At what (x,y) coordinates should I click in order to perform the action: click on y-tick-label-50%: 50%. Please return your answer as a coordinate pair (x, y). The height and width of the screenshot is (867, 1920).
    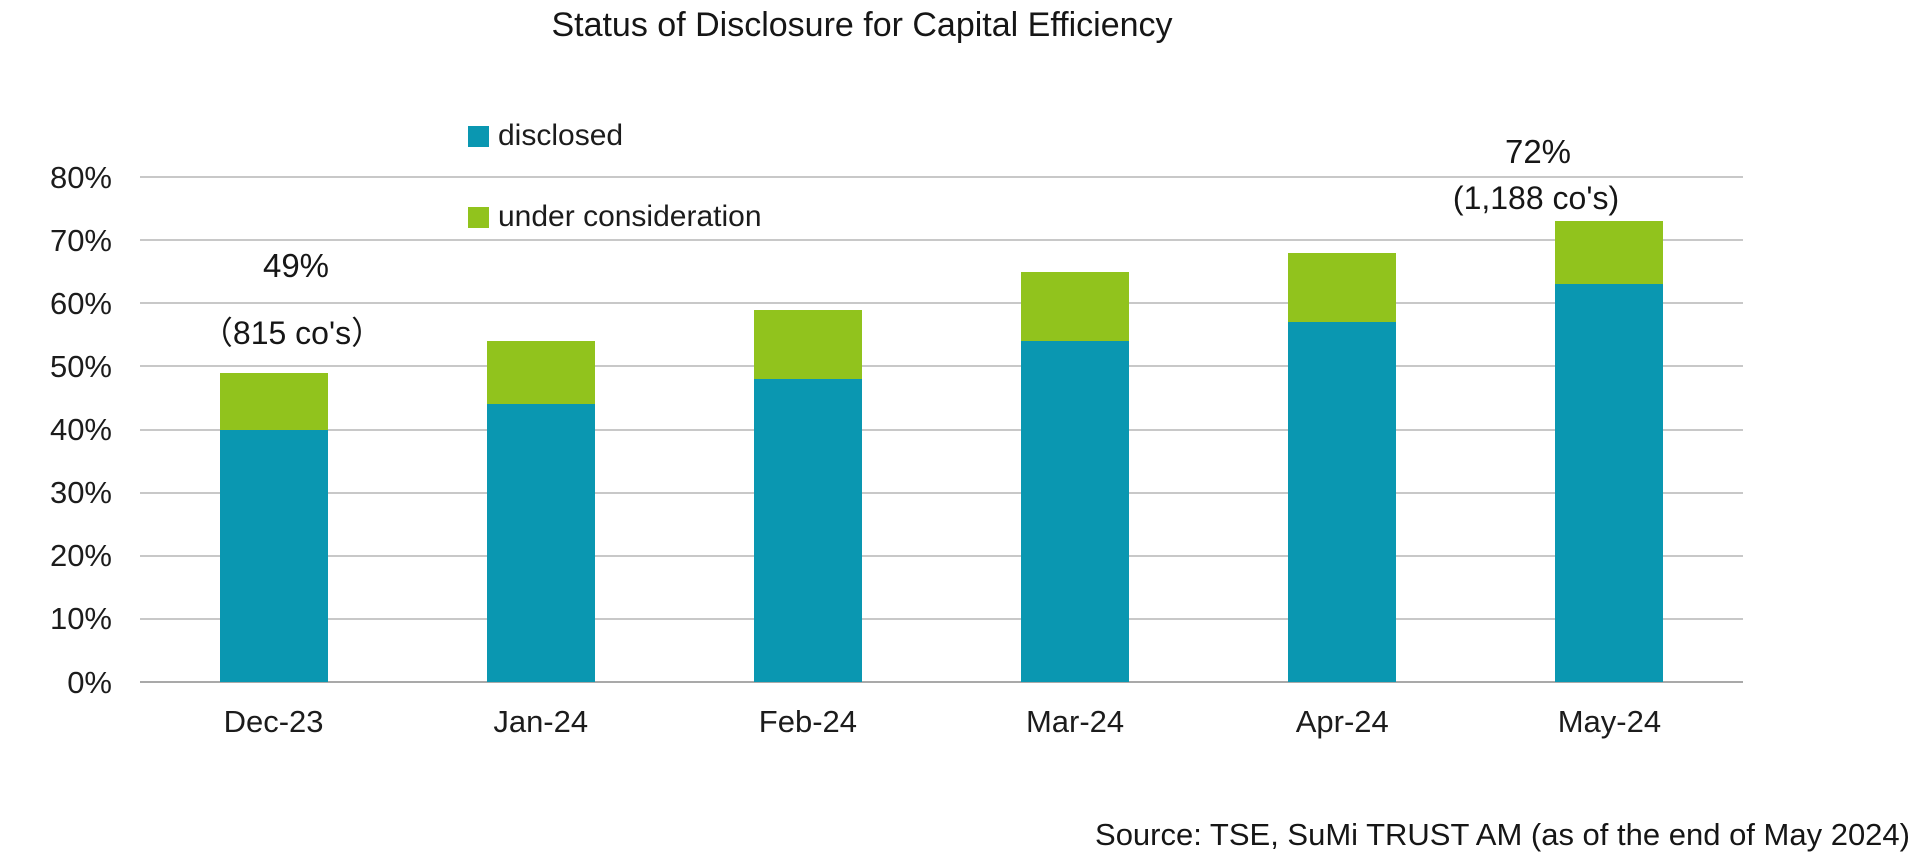
    Looking at the image, I should click on (80, 366).